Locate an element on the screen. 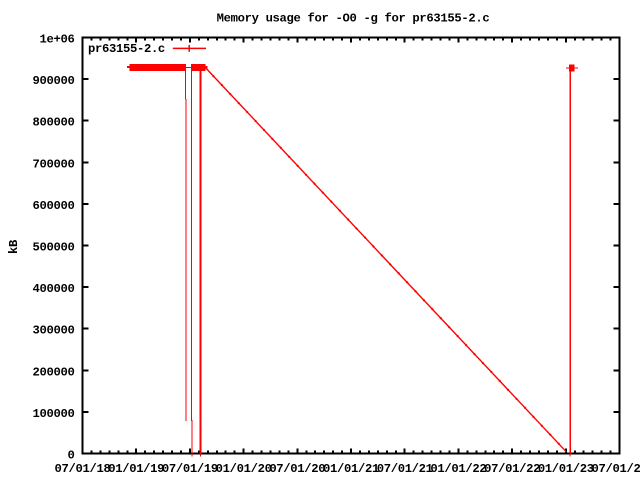 The height and width of the screenshot is (480, 640). svg-text: 0 is located at coordinates (71, 456).